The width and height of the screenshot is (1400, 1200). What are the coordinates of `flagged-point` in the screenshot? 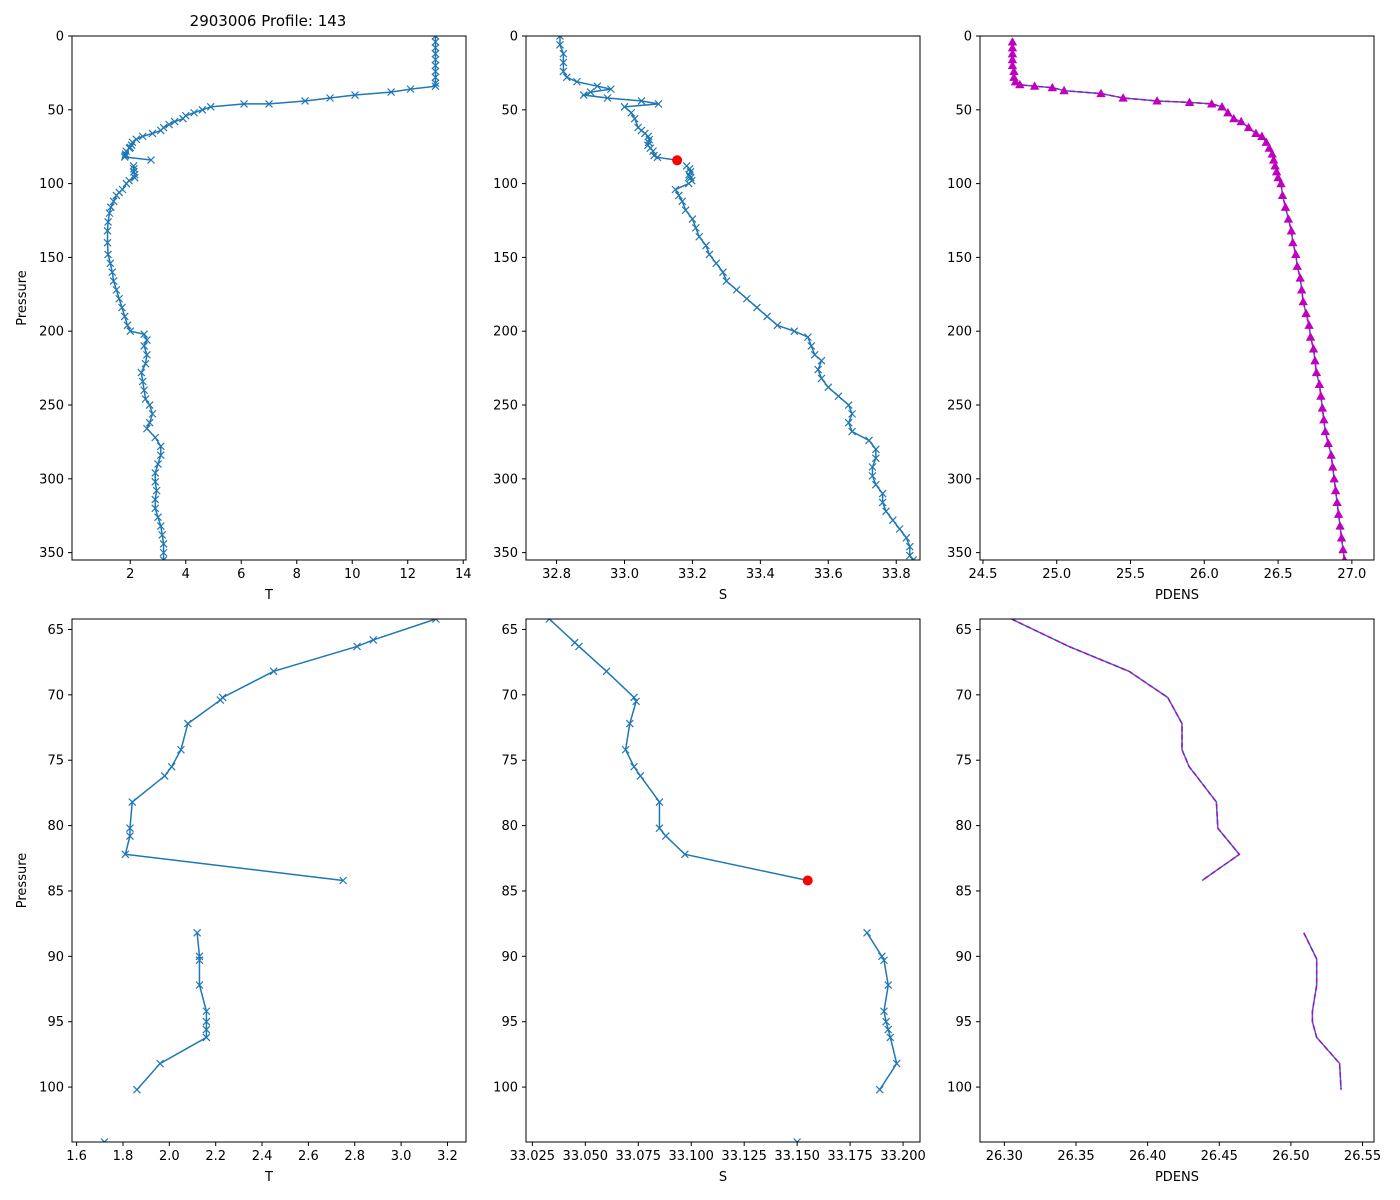 It's located at (677, 160).